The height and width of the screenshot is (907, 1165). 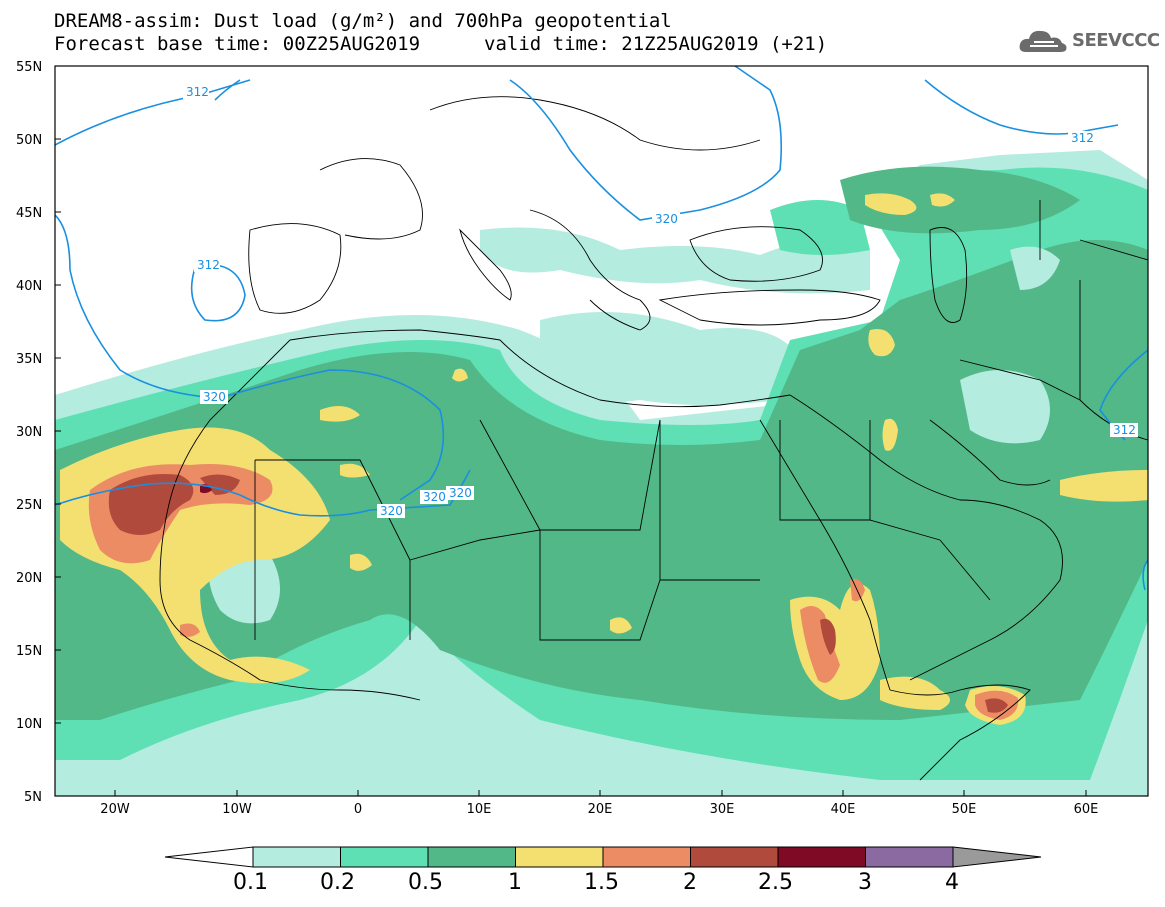 I want to click on colorbar-label: 1.5, so click(x=601, y=882).